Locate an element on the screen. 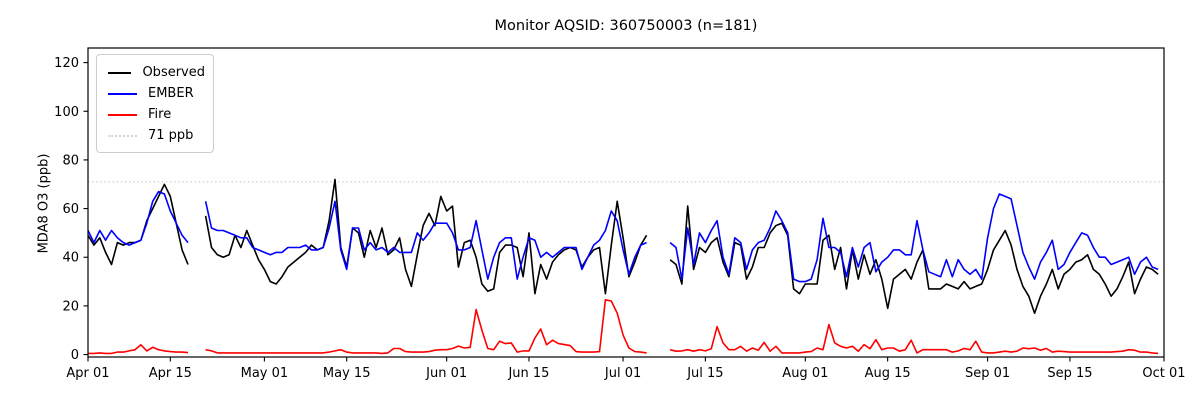 This screenshot has width=1200, height=400. legend-label-71ppb: 71 ppb is located at coordinates (171, 135).